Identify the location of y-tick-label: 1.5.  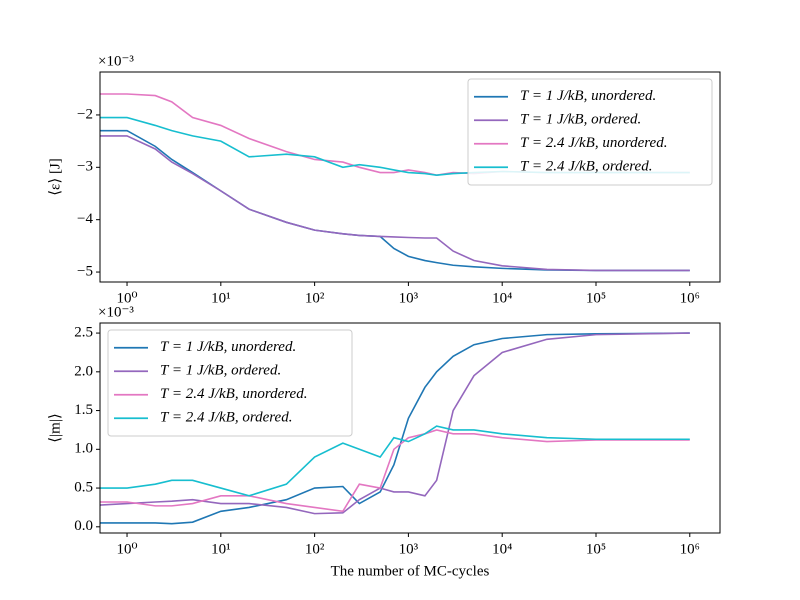
(83, 410).